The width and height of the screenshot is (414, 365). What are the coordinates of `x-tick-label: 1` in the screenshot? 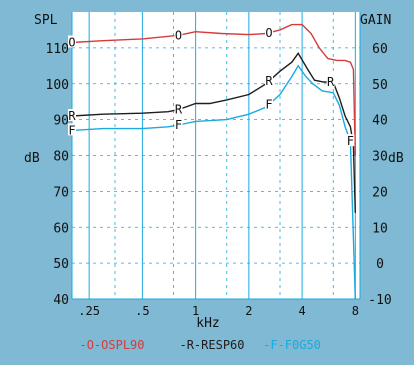 It's located at (195, 311).